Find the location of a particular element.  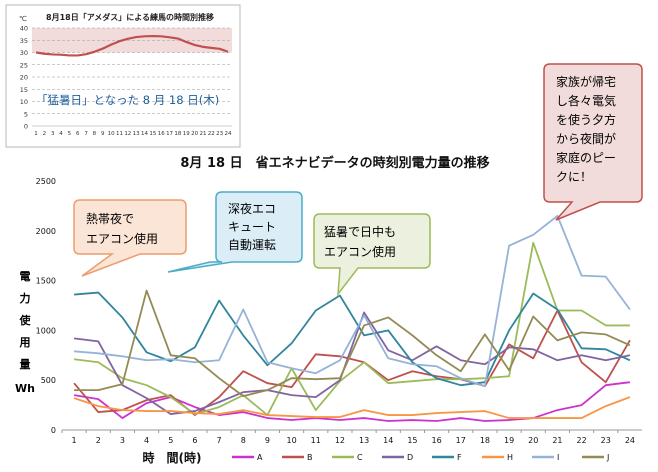

callout-evening-peak: 家族が帰宅 し各々電気 を使う夕方 から夜間が 家庭のピー クに！ is located at coordinates (593, 142).